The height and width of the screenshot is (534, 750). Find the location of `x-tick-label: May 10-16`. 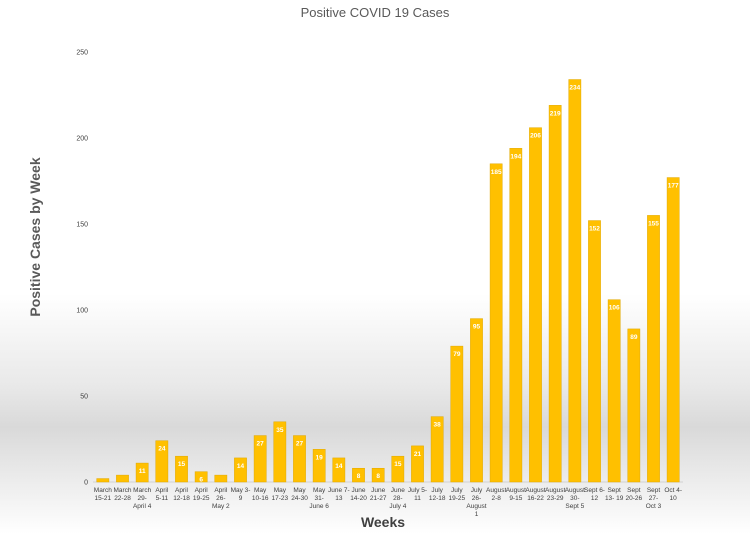

x-tick-label: May 10-16 is located at coordinates (260, 494).